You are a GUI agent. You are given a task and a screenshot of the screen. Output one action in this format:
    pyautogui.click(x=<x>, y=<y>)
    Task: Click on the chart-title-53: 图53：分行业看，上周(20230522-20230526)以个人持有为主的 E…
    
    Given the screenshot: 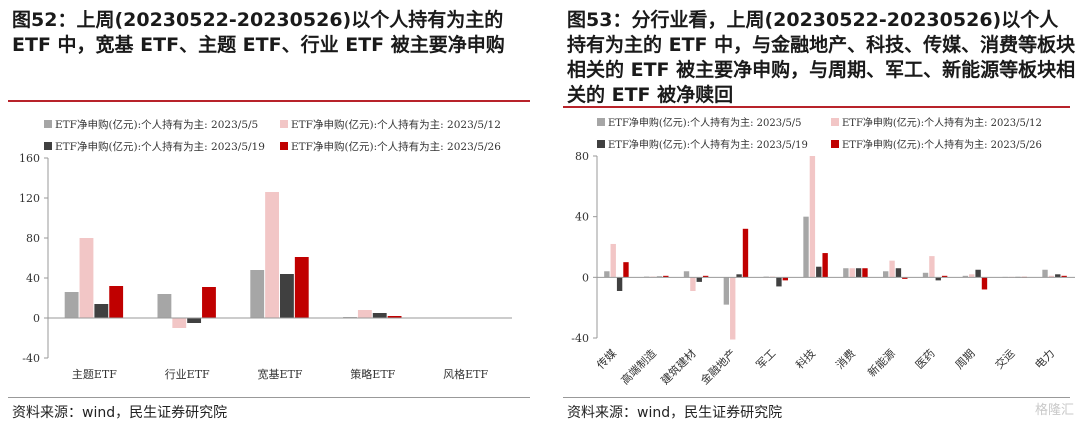 What is the action you would take?
    pyautogui.click(x=821, y=57)
    